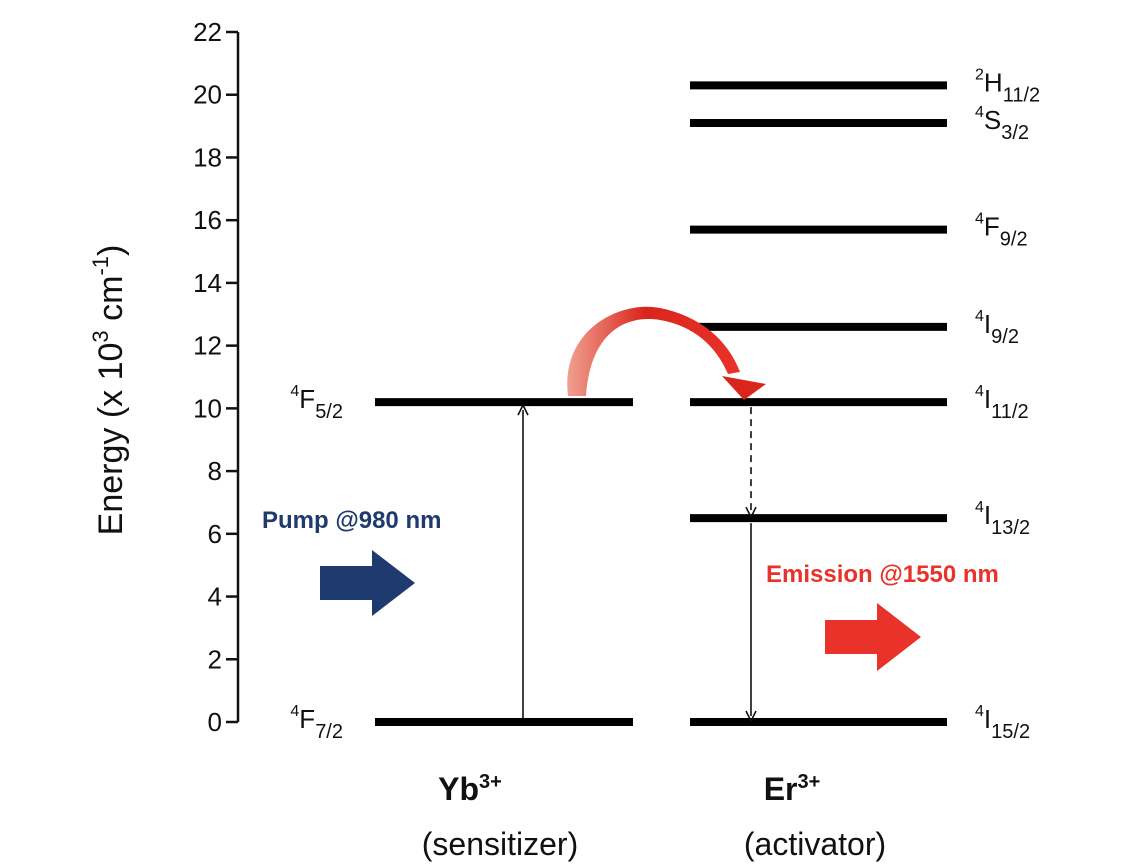 This screenshot has width=1140, height=868. I want to click on energy-transfer-arrow, so click(666, 353).